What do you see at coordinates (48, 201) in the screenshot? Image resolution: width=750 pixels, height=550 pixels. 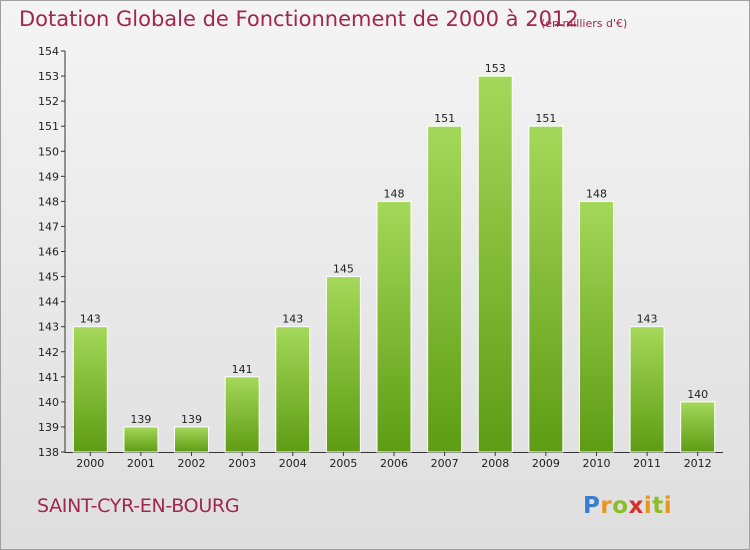 I see `y-tick-label: 148` at bounding box center [48, 201].